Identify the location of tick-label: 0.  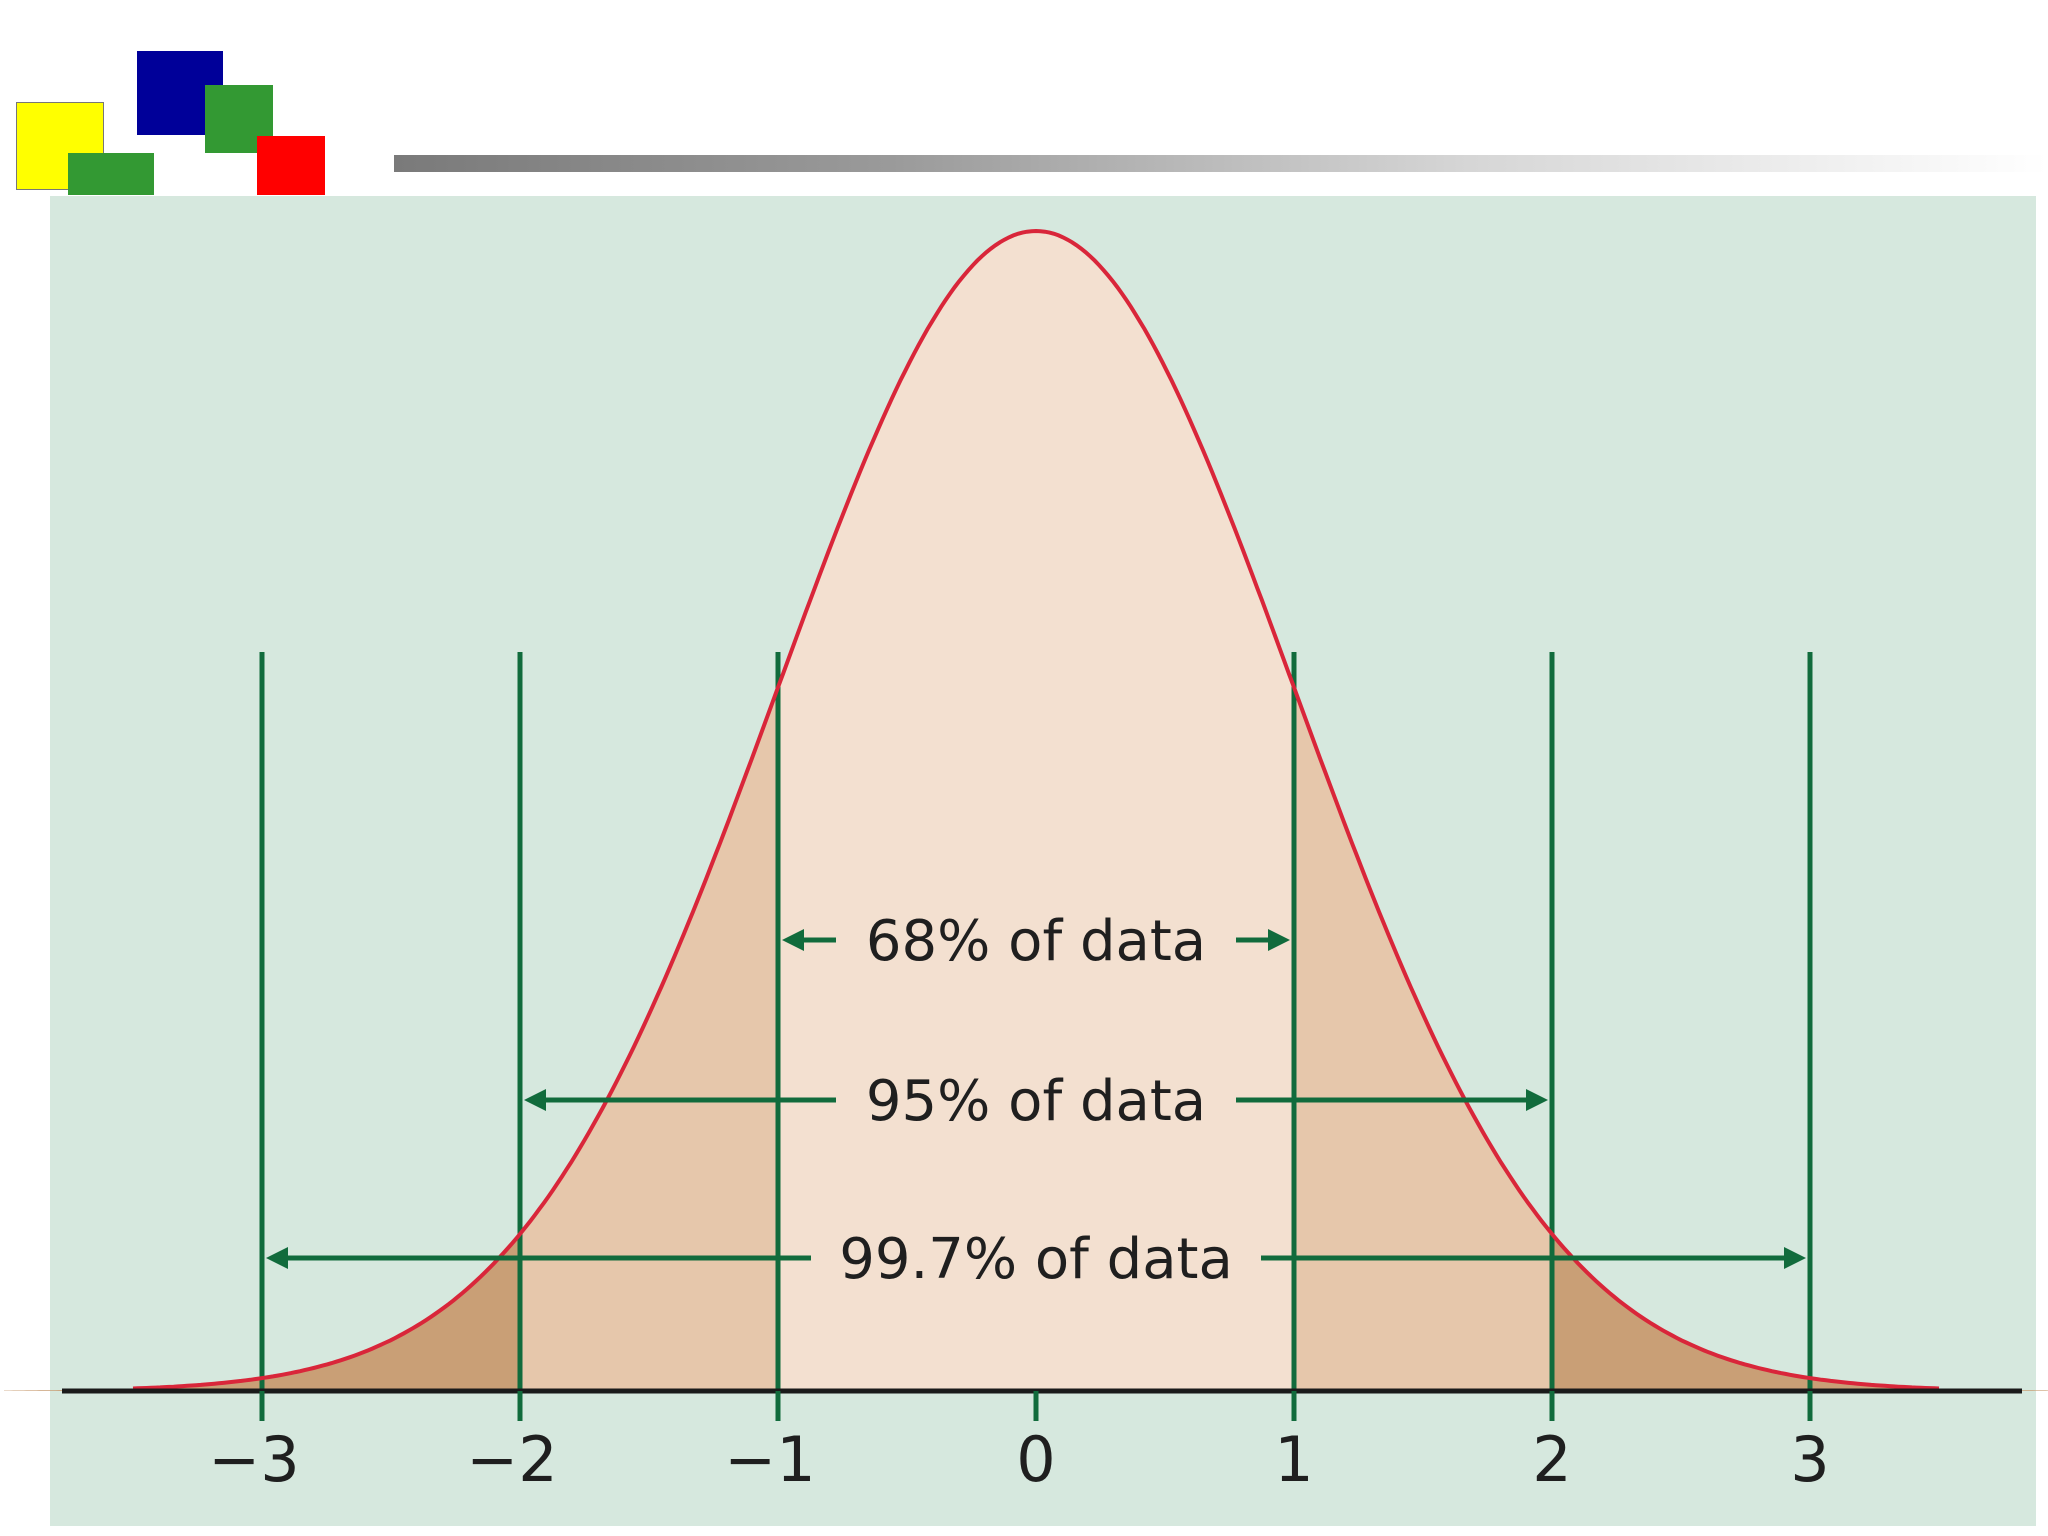
(1035, 1459).